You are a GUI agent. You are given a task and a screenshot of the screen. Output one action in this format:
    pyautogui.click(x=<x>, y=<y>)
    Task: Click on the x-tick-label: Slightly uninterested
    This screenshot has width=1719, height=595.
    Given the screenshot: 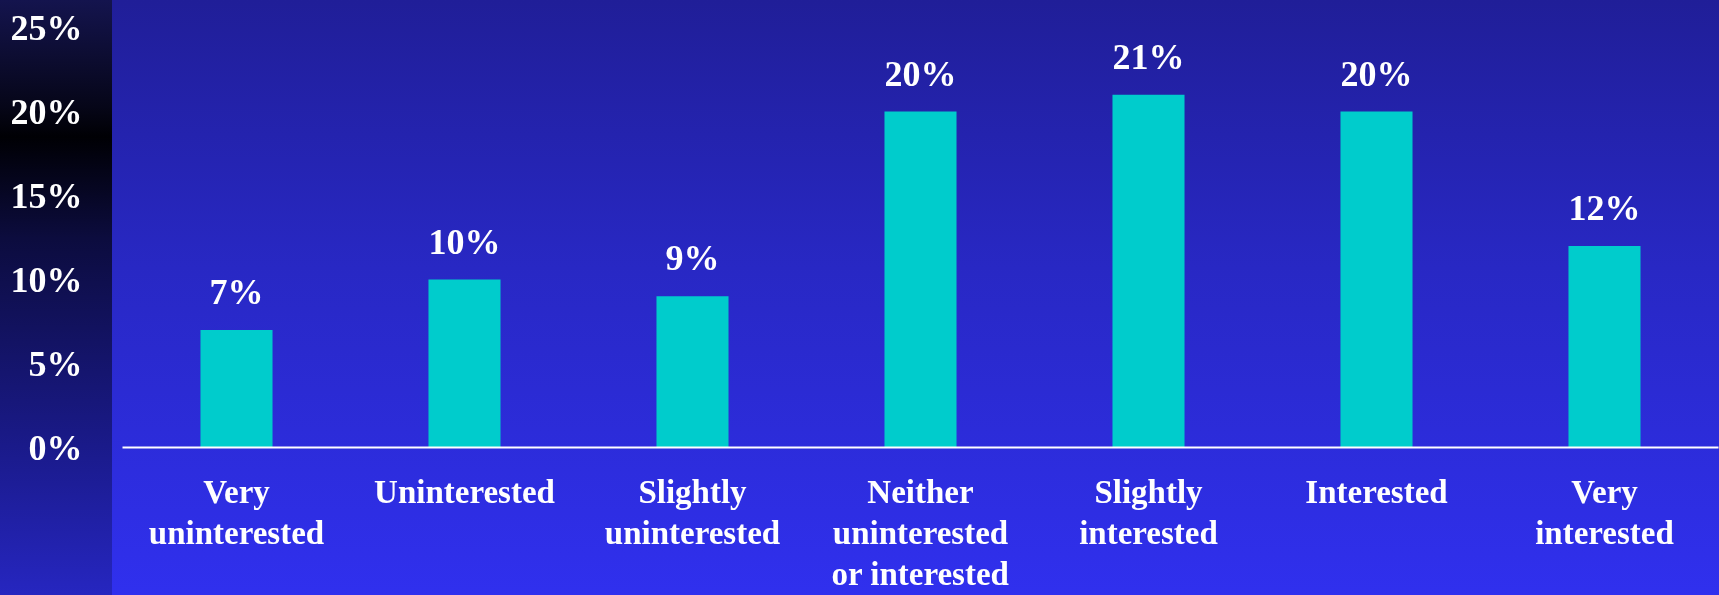 What is the action you would take?
    pyautogui.click(x=692, y=512)
    